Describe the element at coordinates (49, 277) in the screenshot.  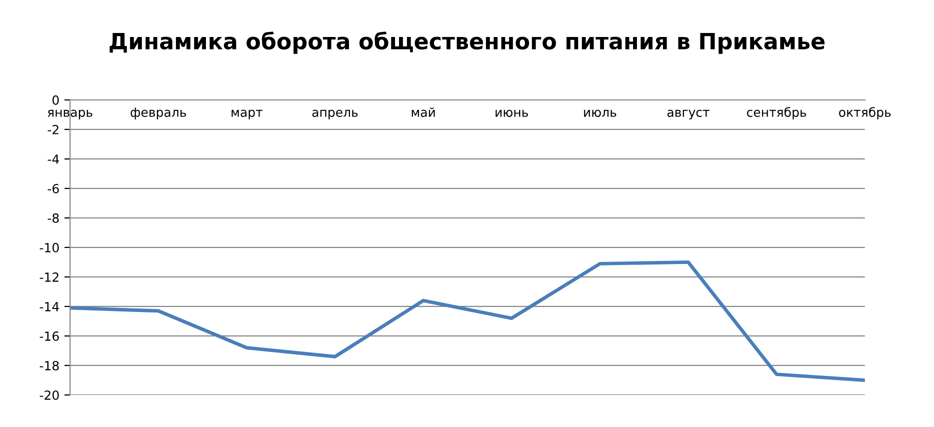
I see `y-tick-label: -12` at that location.